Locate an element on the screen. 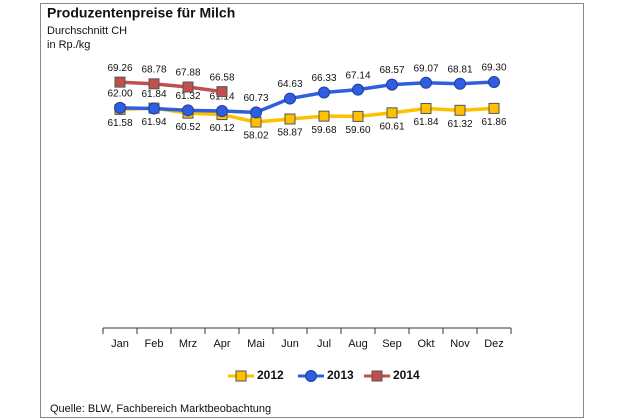  x-tick-label: Jun is located at coordinates (290, 344).